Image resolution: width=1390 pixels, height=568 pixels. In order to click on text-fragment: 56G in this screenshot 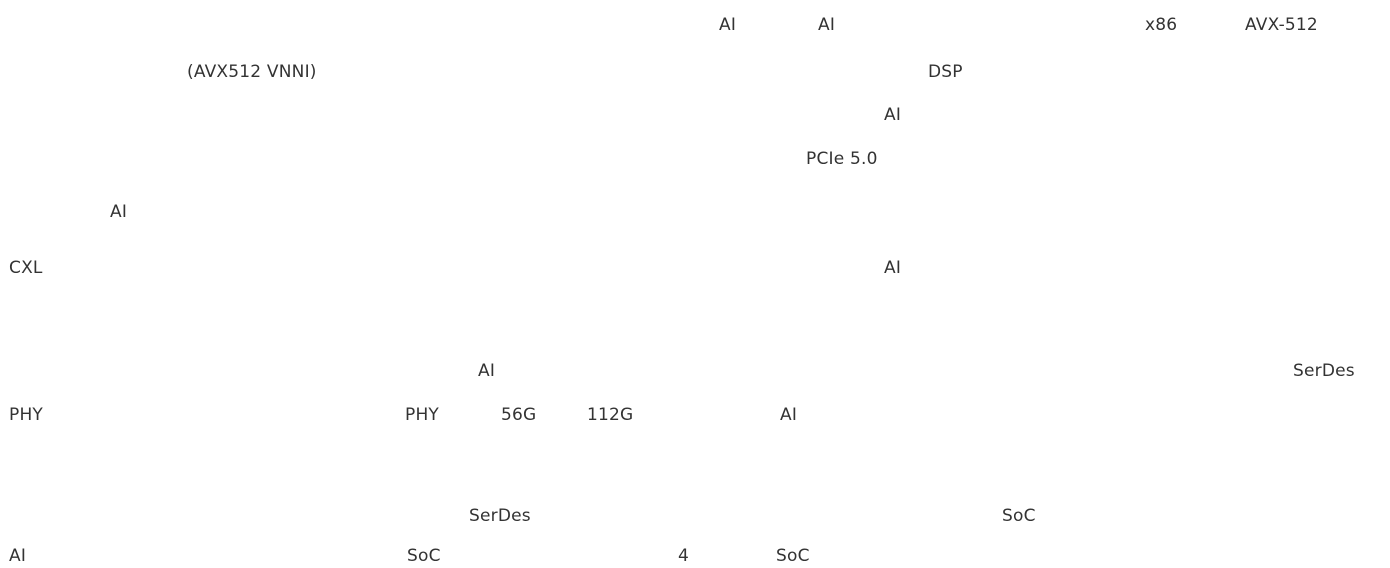, I will do `click(519, 415)`.